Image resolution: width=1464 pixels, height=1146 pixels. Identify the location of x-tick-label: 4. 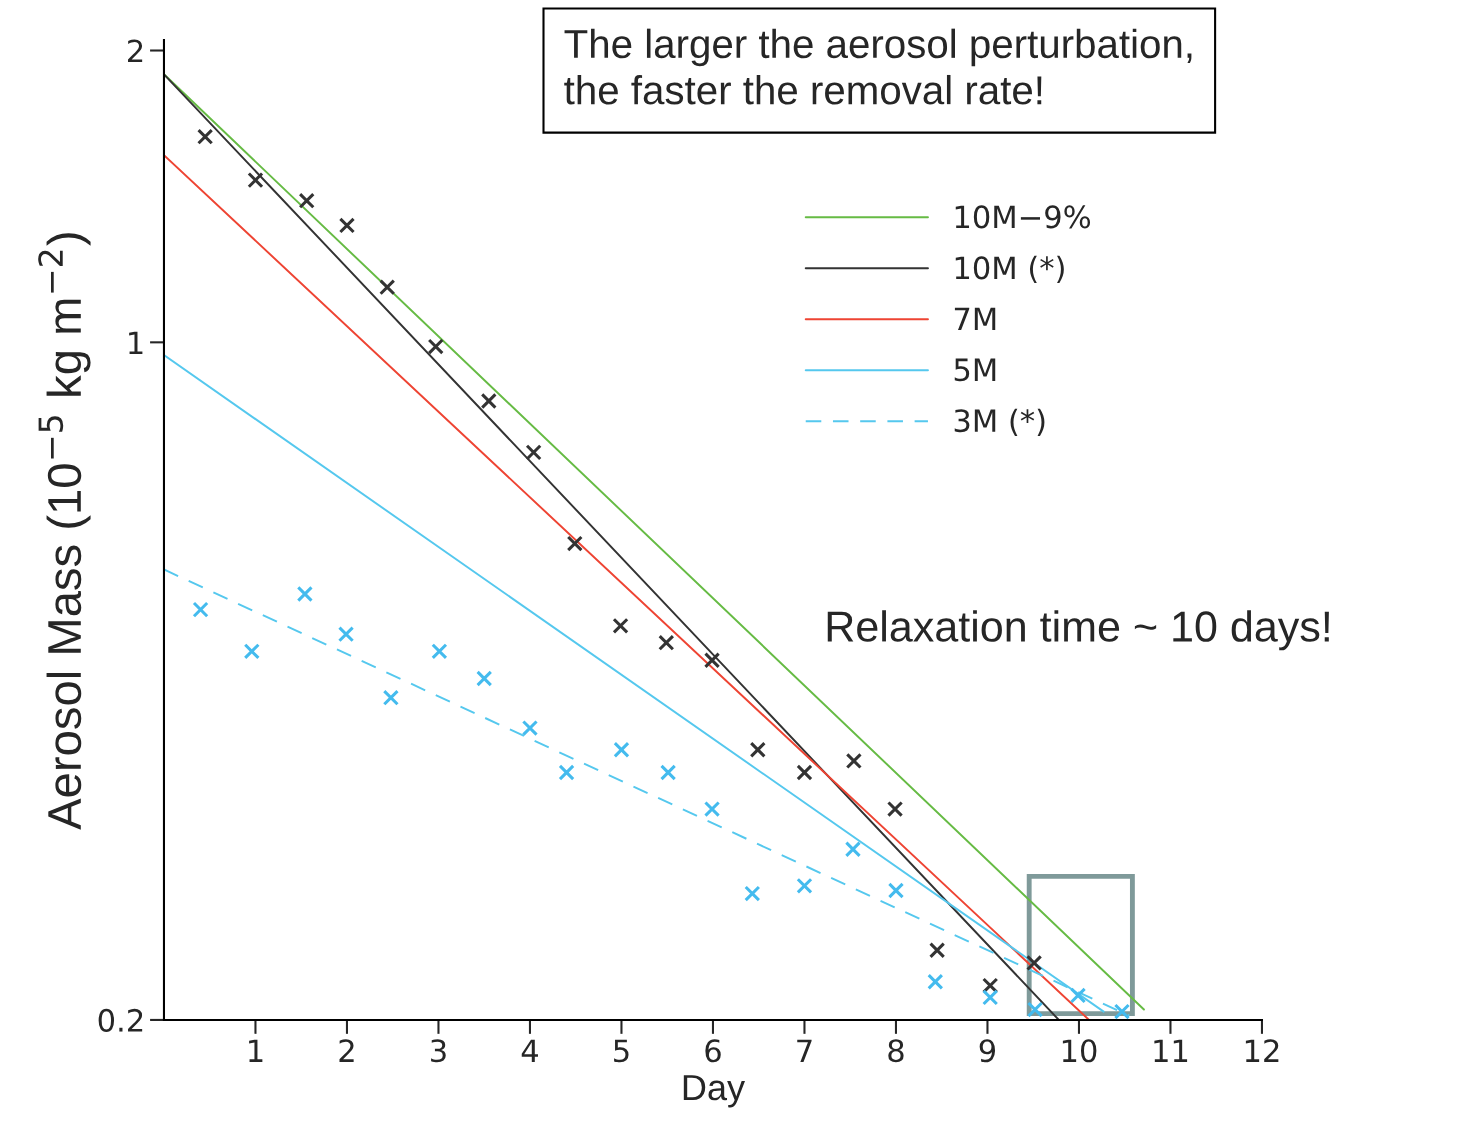
(529, 1050).